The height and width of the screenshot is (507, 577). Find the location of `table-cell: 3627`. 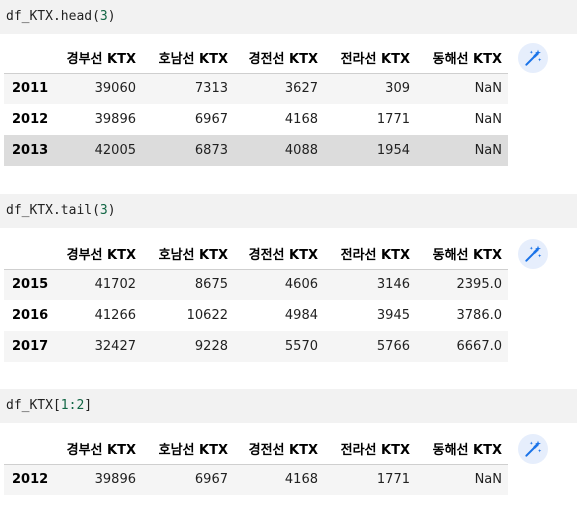

table-cell: 3627 is located at coordinates (301, 89).